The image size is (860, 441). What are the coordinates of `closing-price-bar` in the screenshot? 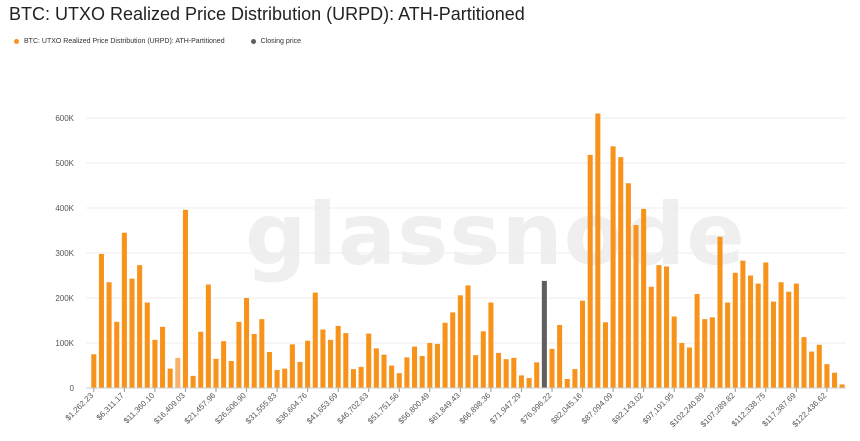 It's located at (544, 334).